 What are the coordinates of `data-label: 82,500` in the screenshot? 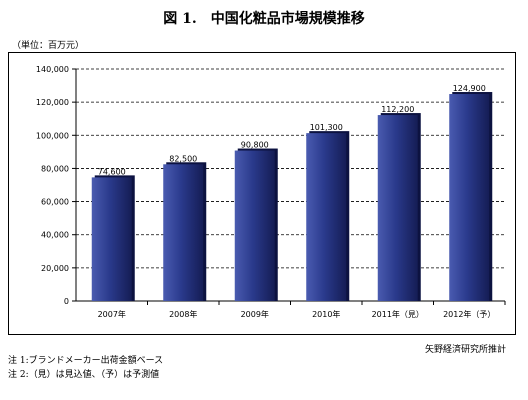 It's located at (183, 158).